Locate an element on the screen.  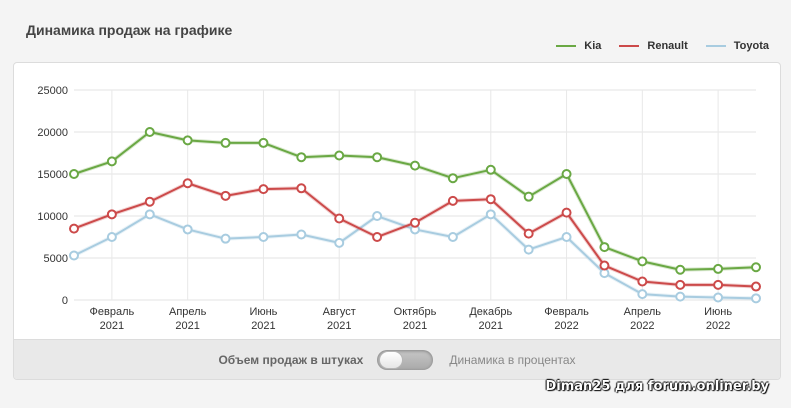
legend-item-kia: Kia is located at coordinates (578, 46).